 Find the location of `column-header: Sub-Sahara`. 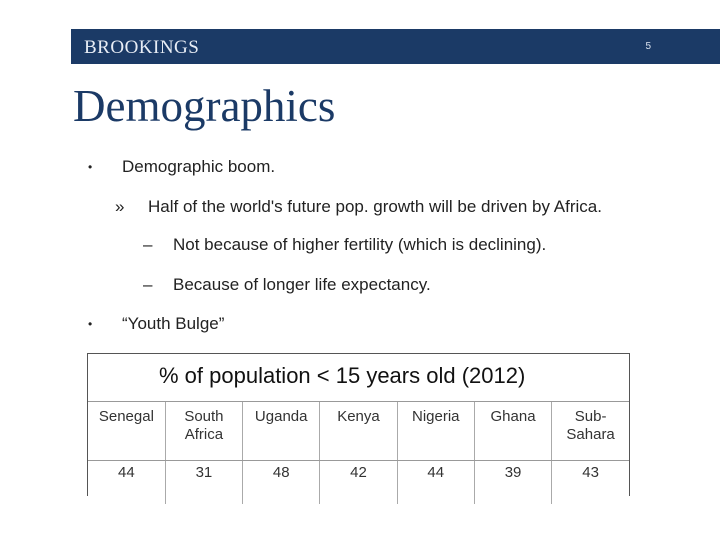

column-header: Sub-Sahara is located at coordinates (590, 431).